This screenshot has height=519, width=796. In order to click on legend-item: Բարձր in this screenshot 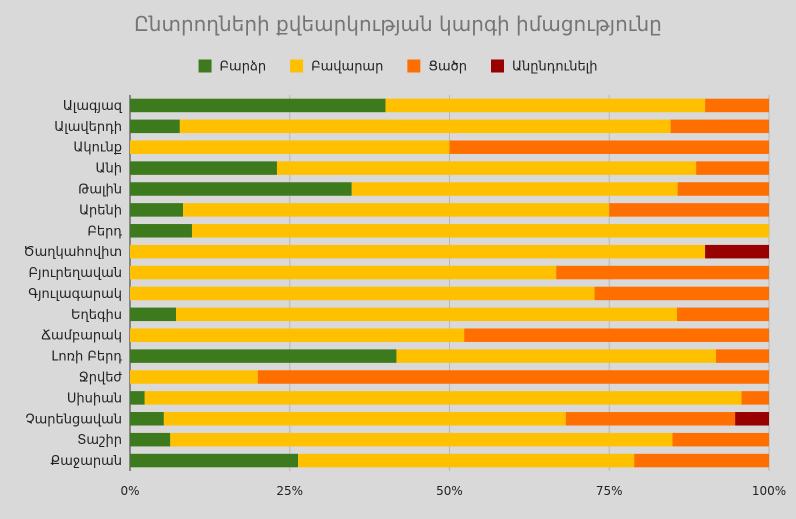, I will do `click(232, 67)`.